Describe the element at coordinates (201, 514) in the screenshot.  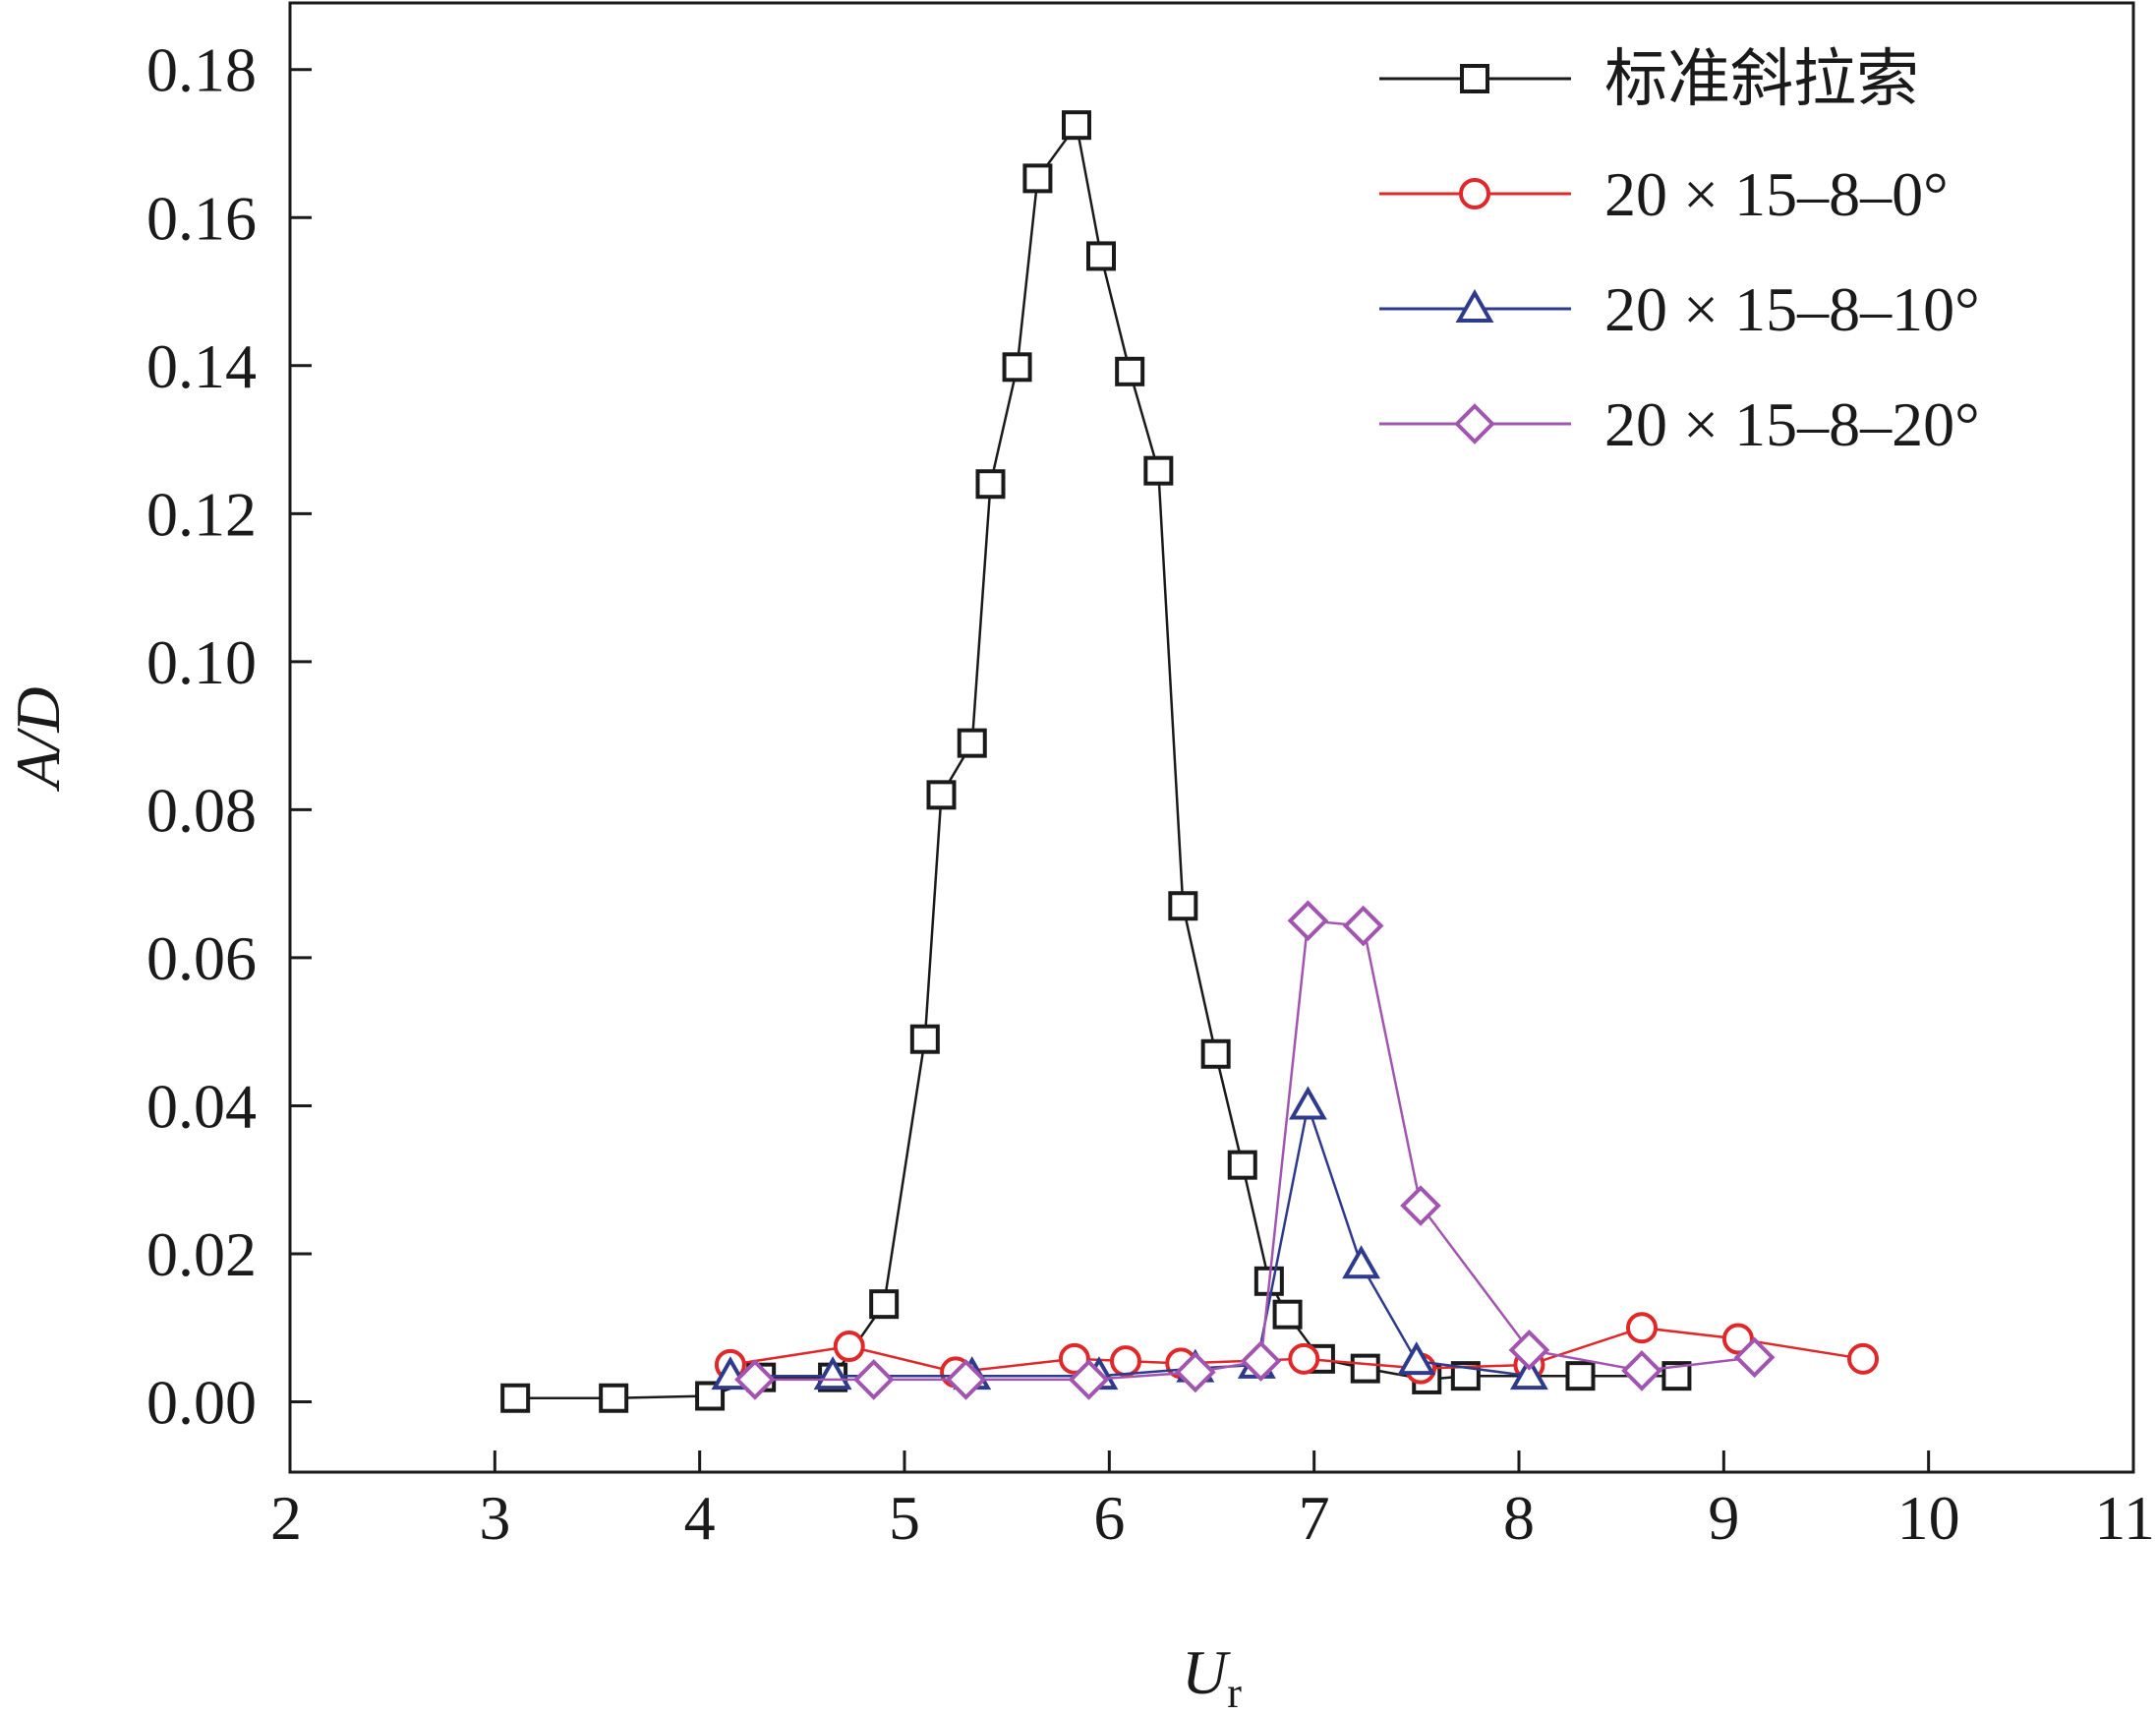
I see `y-tick-label: 0.12` at that location.